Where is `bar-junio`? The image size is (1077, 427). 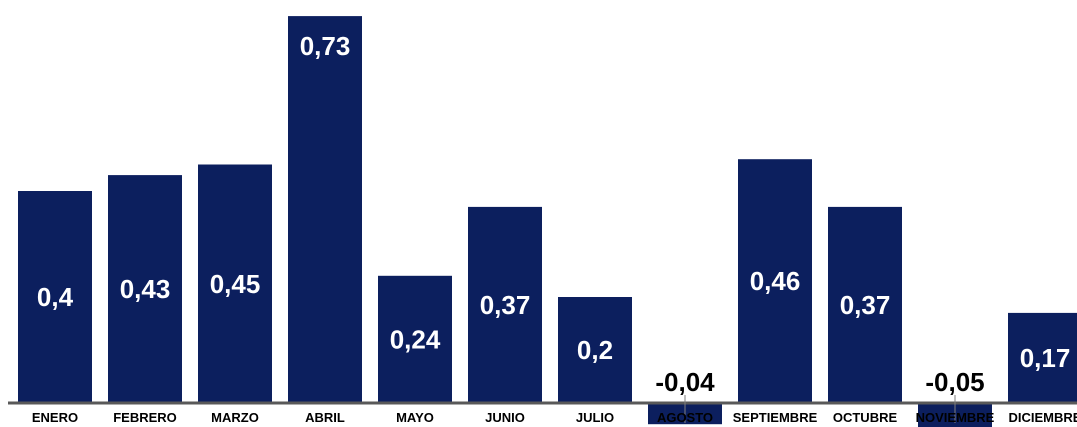
bar-junio is located at coordinates (505, 304).